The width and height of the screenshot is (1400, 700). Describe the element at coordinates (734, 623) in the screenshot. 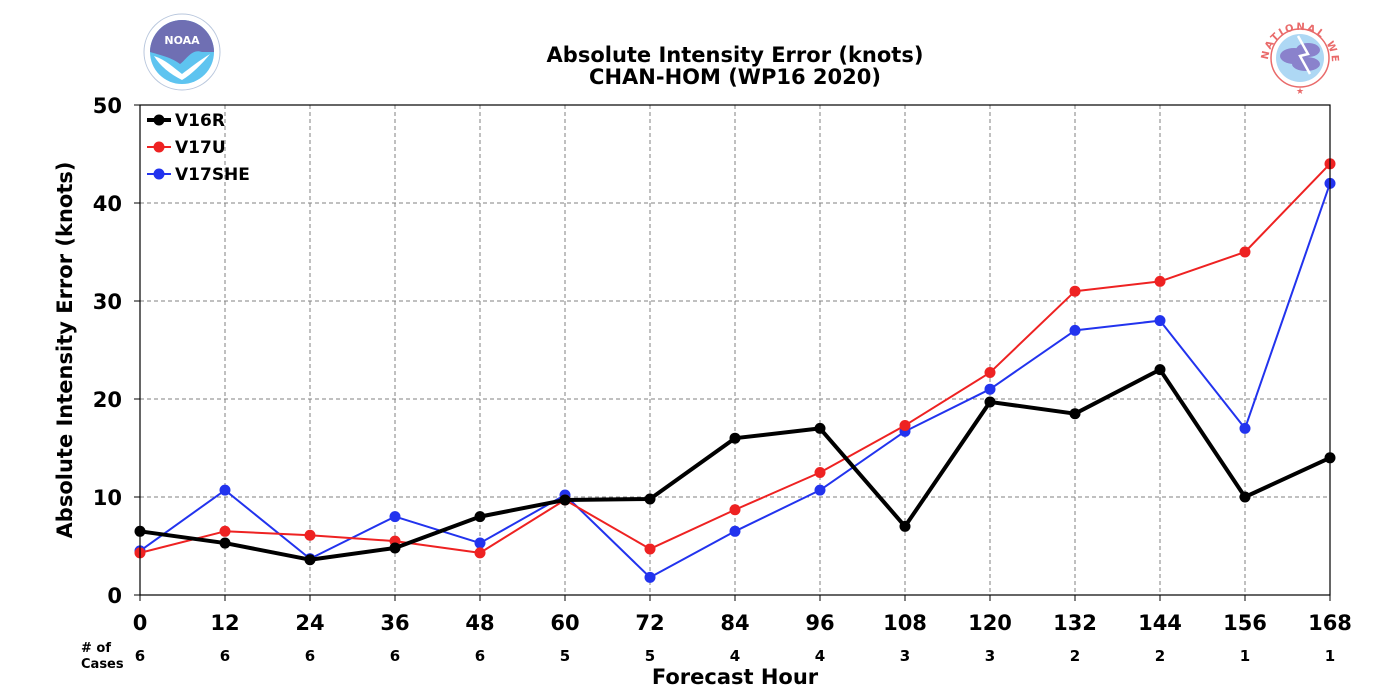

I see `x-tick-label: 84` at that location.